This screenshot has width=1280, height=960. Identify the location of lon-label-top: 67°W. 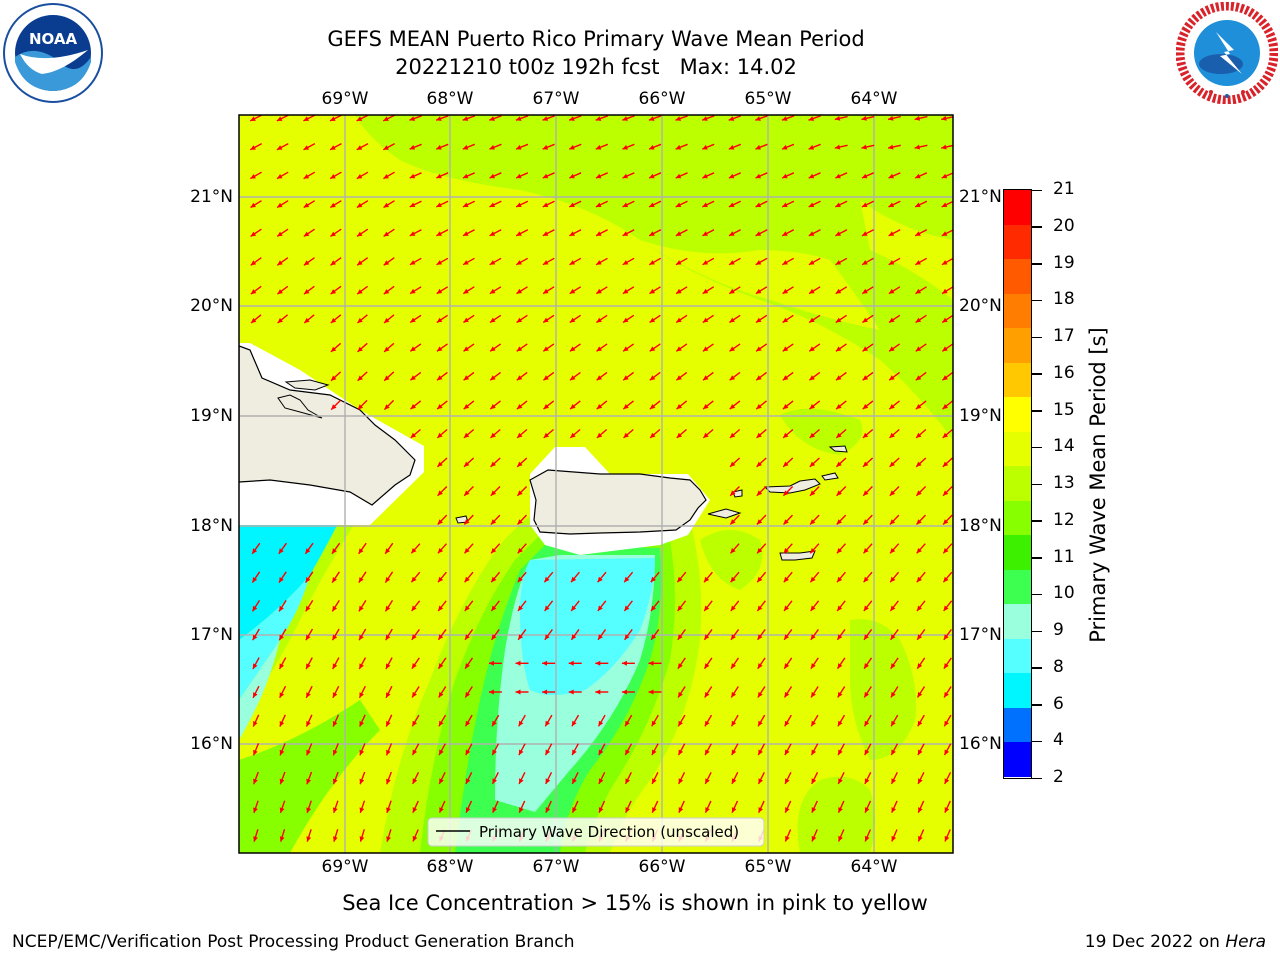
(556, 99).